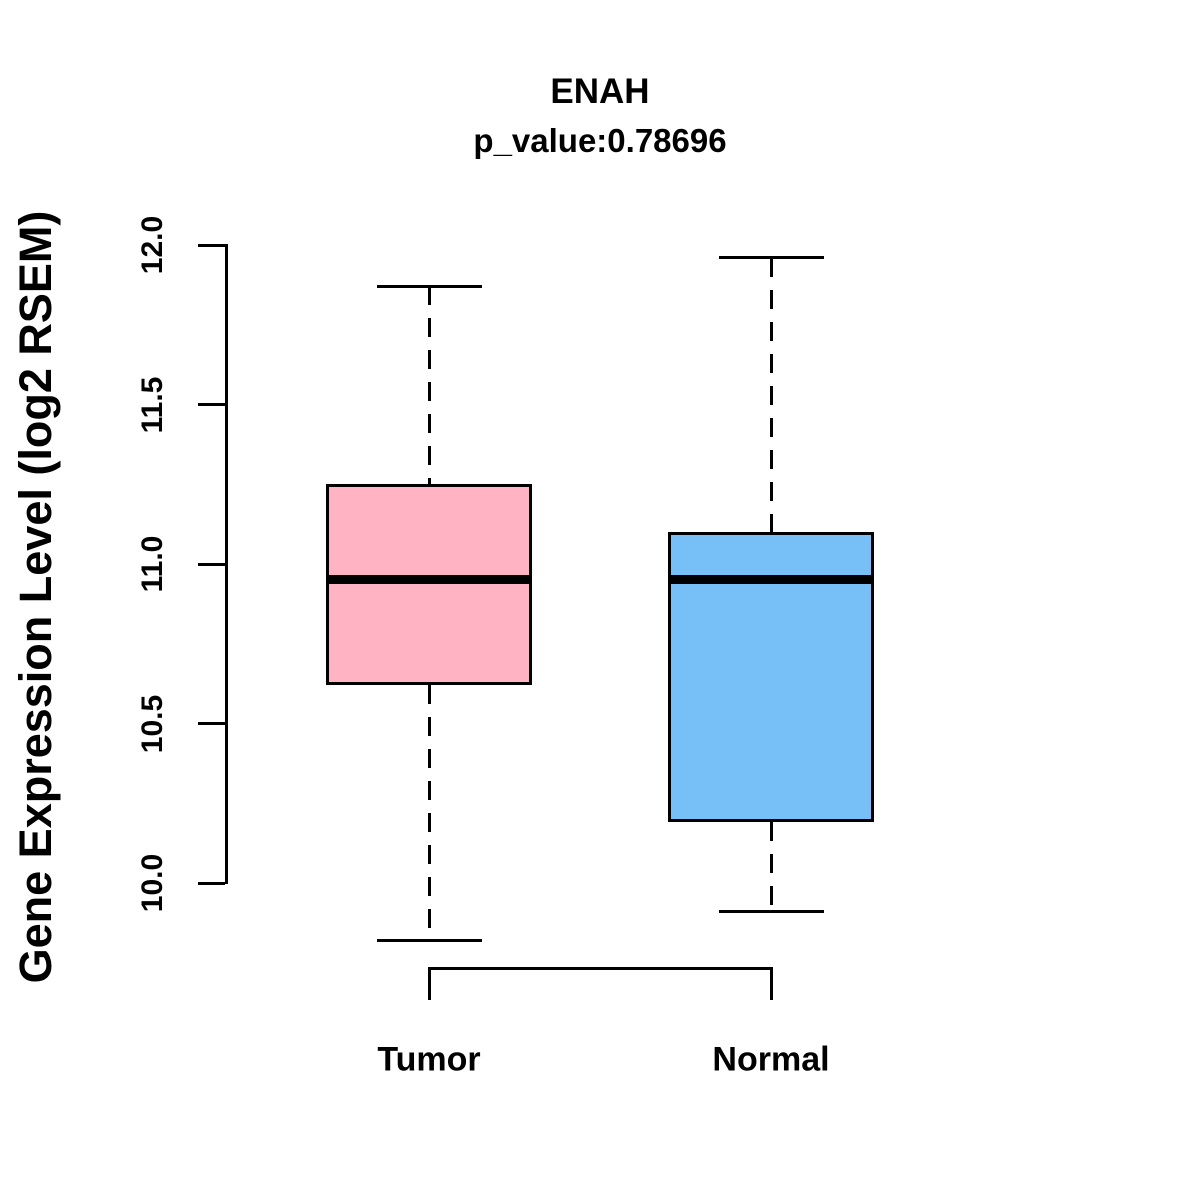 This screenshot has width=1200, height=1200. Describe the element at coordinates (152, 723) in the screenshot. I see `y-axis-tick-label: 10.5` at that location.